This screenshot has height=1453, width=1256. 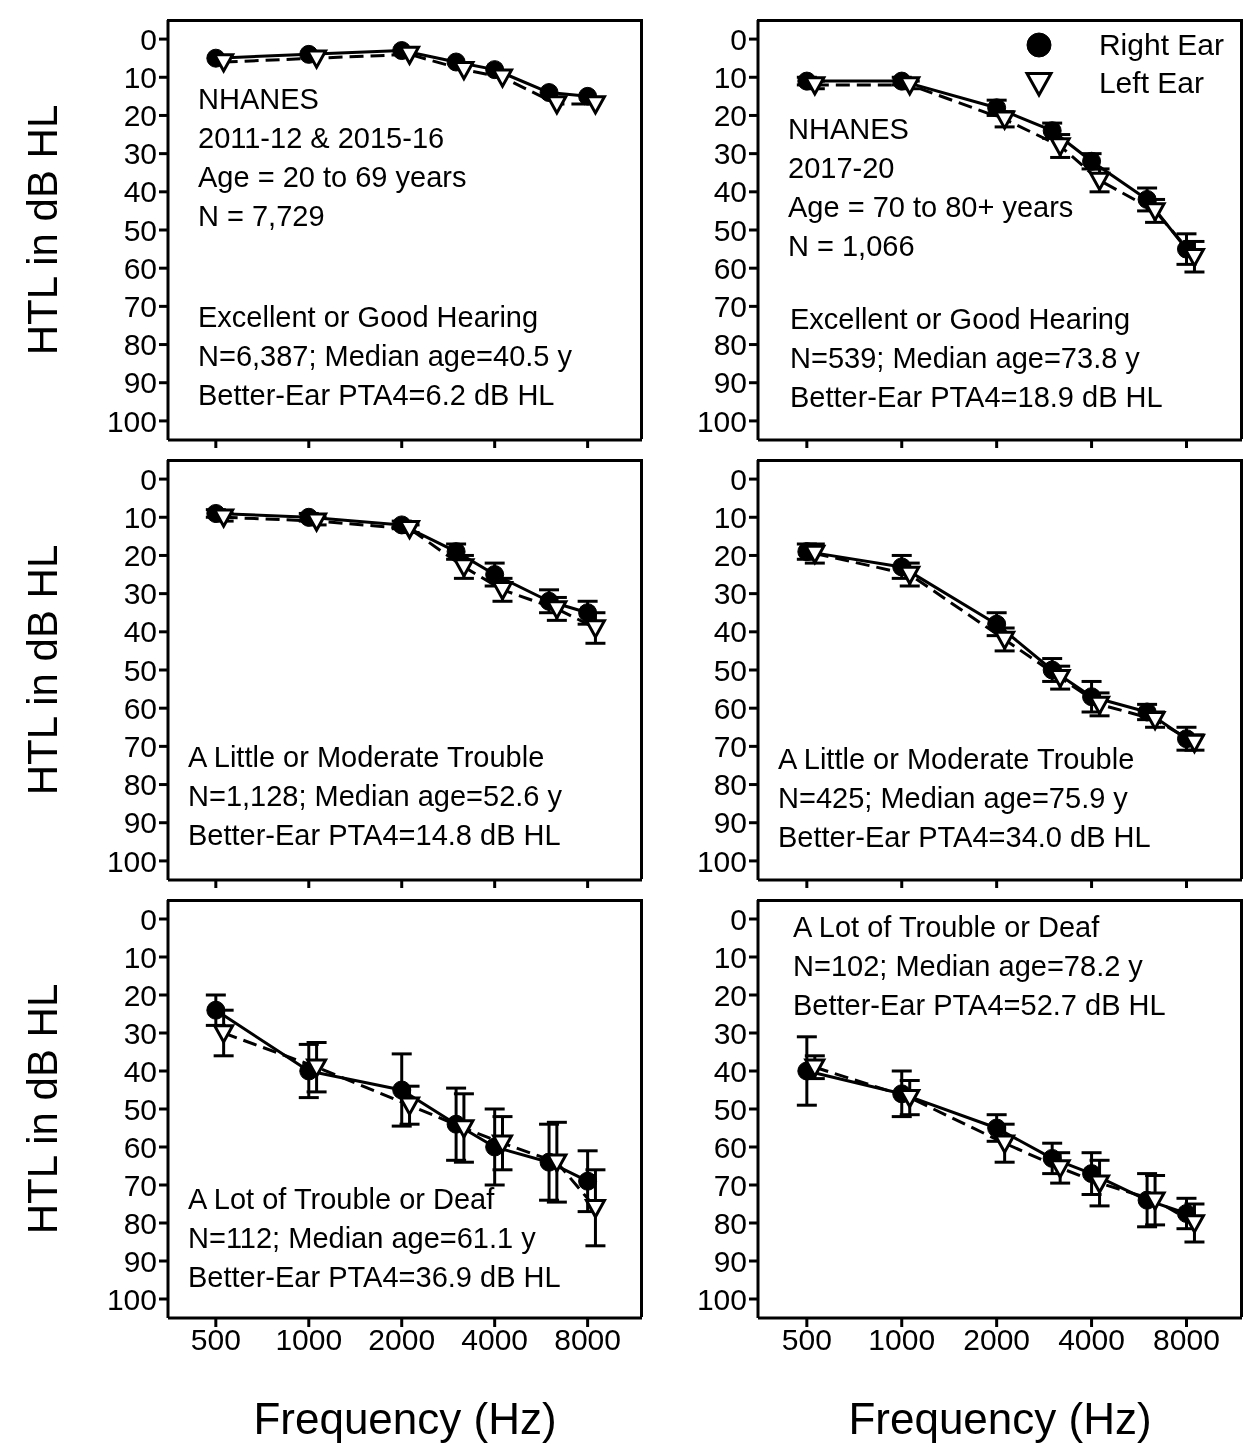 What do you see at coordinates (385, 356) in the screenshot?
I see `annotation: Excellent or Good Hearing N=6,387; Median age=40.5 y Better-Ear PTA4=6.2 dB HL` at bounding box center [385, 356].